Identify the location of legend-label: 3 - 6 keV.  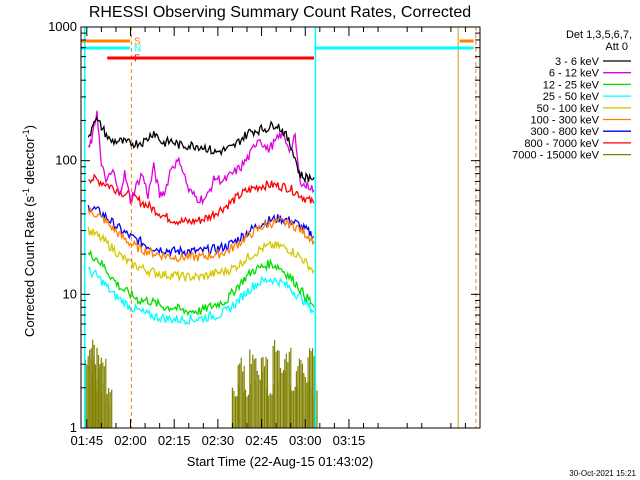
(577, 62).